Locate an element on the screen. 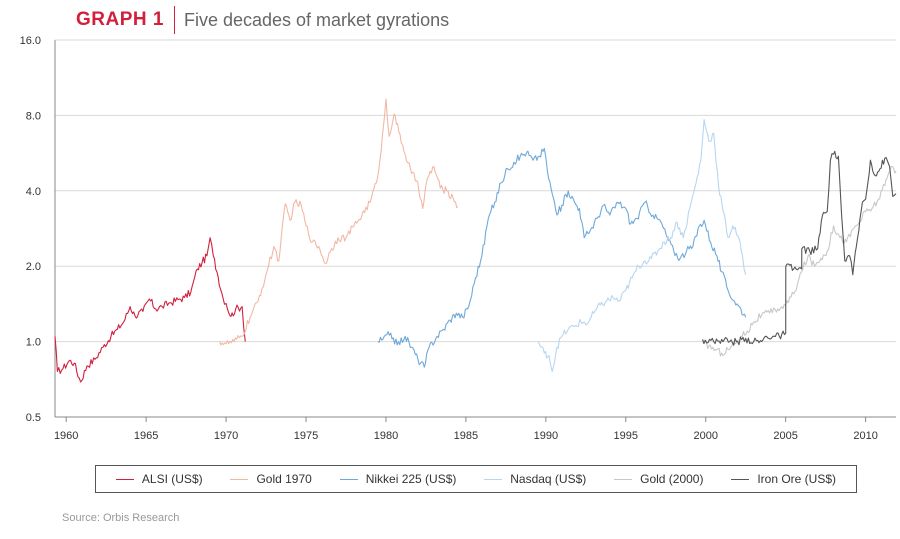 The width and height of the screenshot is (900, 539). chart-title: Five decades of market gyrations is located at coordinates (316, 19).